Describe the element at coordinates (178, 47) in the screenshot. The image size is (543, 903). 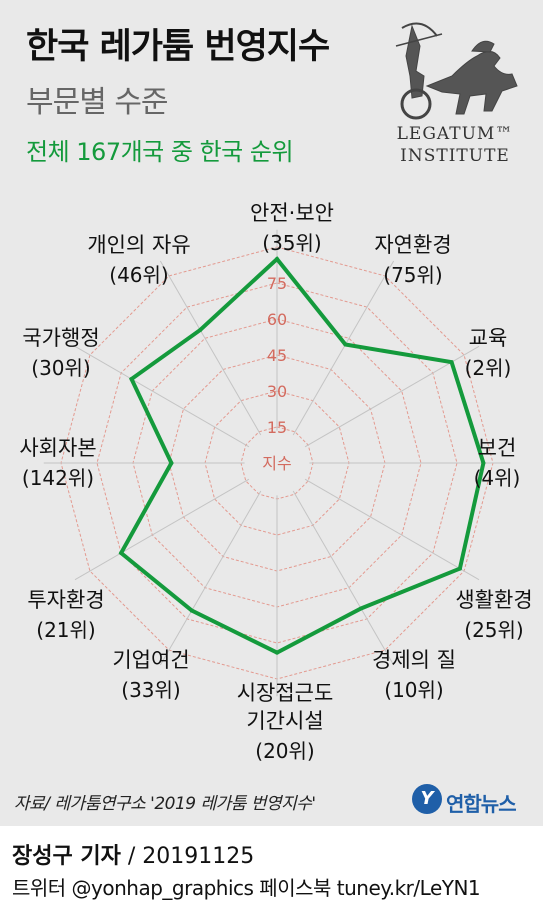
I see `page-title: 한국 레가툼 번영지수` at that location.